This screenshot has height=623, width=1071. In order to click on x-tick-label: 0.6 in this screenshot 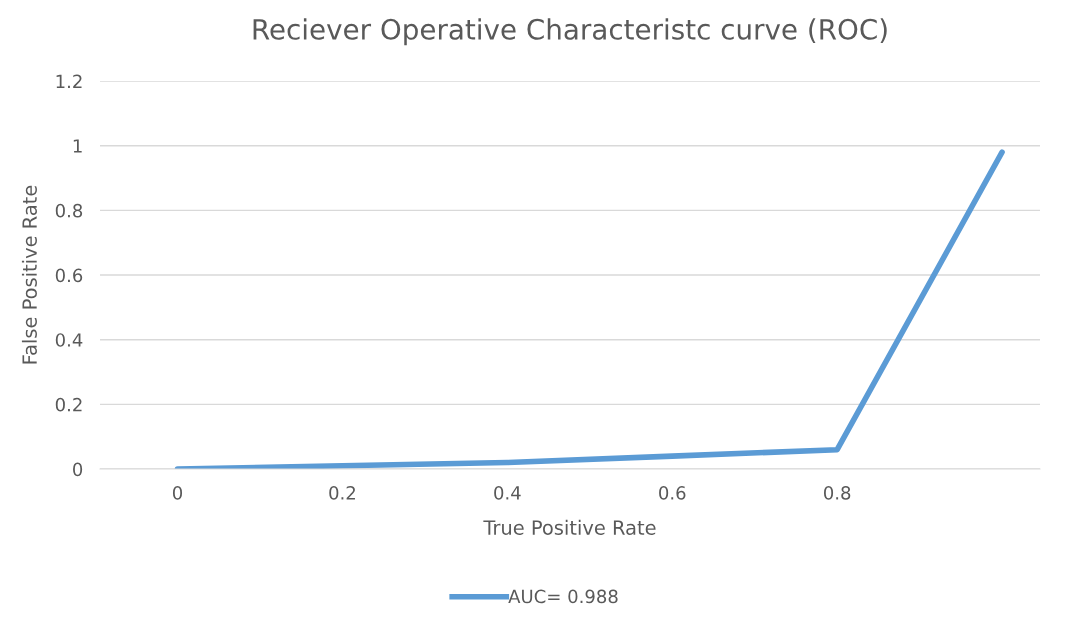, I will do `click(672, 493)`.